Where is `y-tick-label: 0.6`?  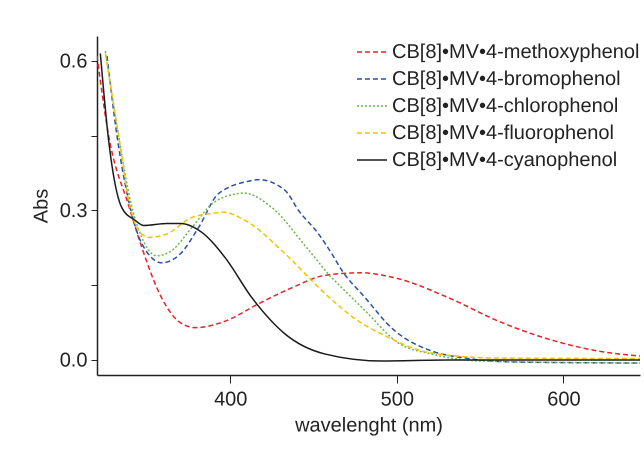 y-tick-label: 0.6 is located at coordinates (74, 61).